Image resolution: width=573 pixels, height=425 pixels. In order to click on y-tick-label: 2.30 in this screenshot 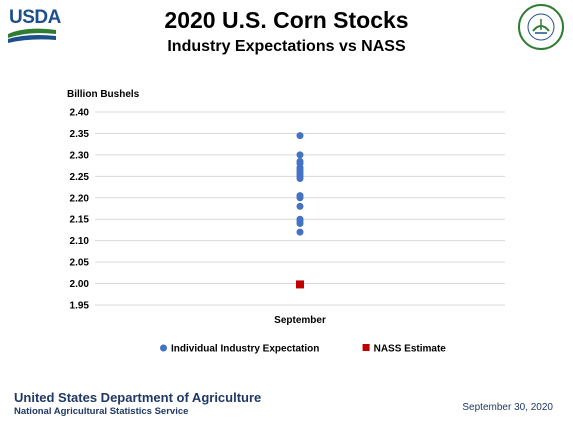, I will do `click(80, 155)`.